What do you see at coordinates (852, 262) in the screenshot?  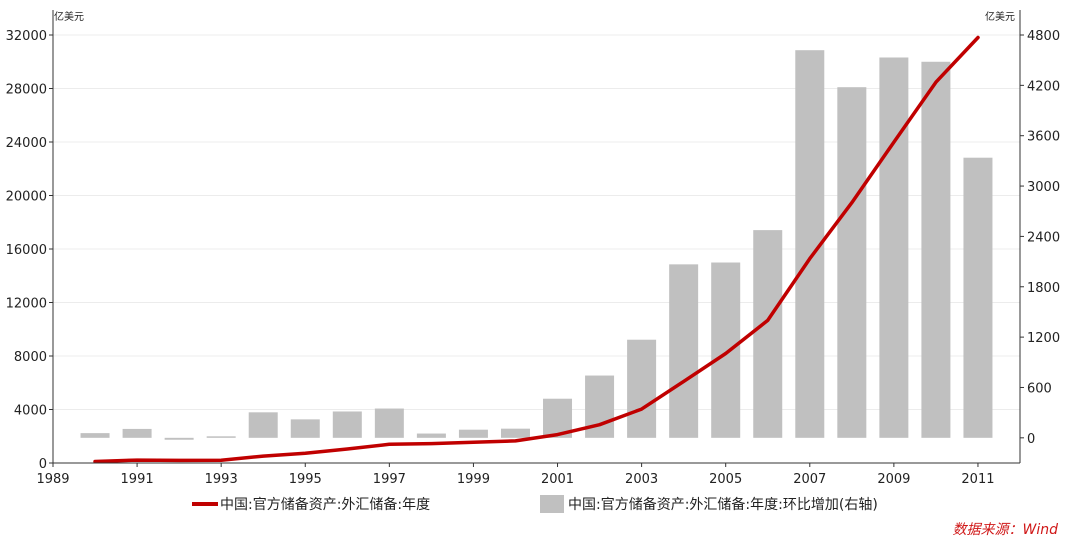 I see `bar-2008` at bounding box center [852, 262].